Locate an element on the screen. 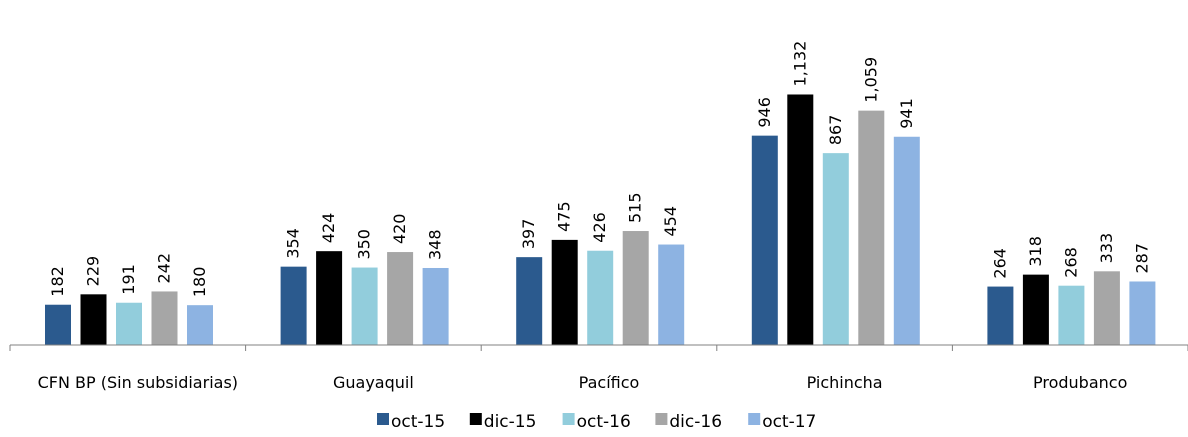 Image resolution: width=1188 pixels, height=437 pixels. legend-item-oct-15: oct-15 is located at coordinates (411, 422).